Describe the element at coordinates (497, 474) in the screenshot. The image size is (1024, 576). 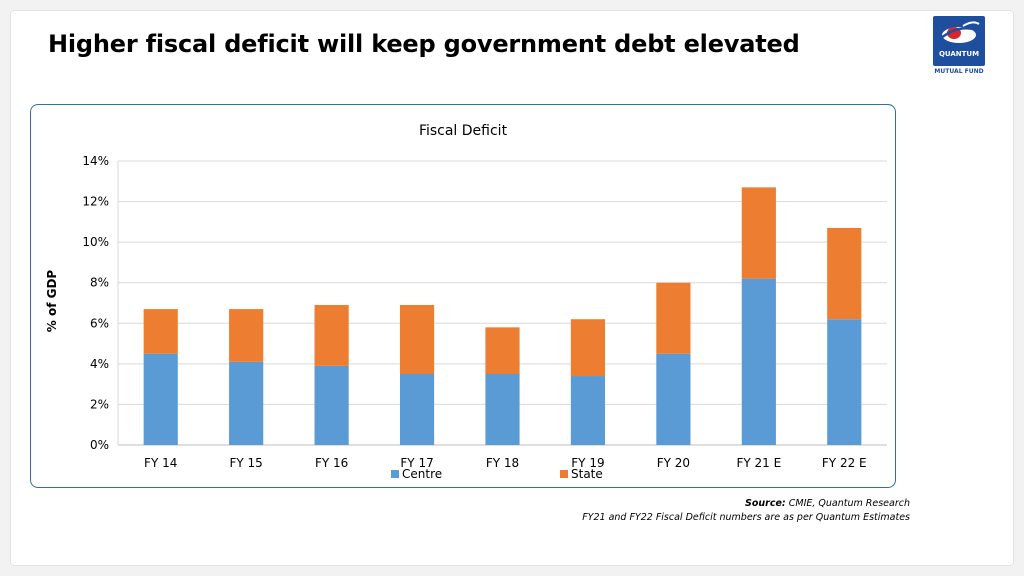
I see `legend: Centre State` at that location.